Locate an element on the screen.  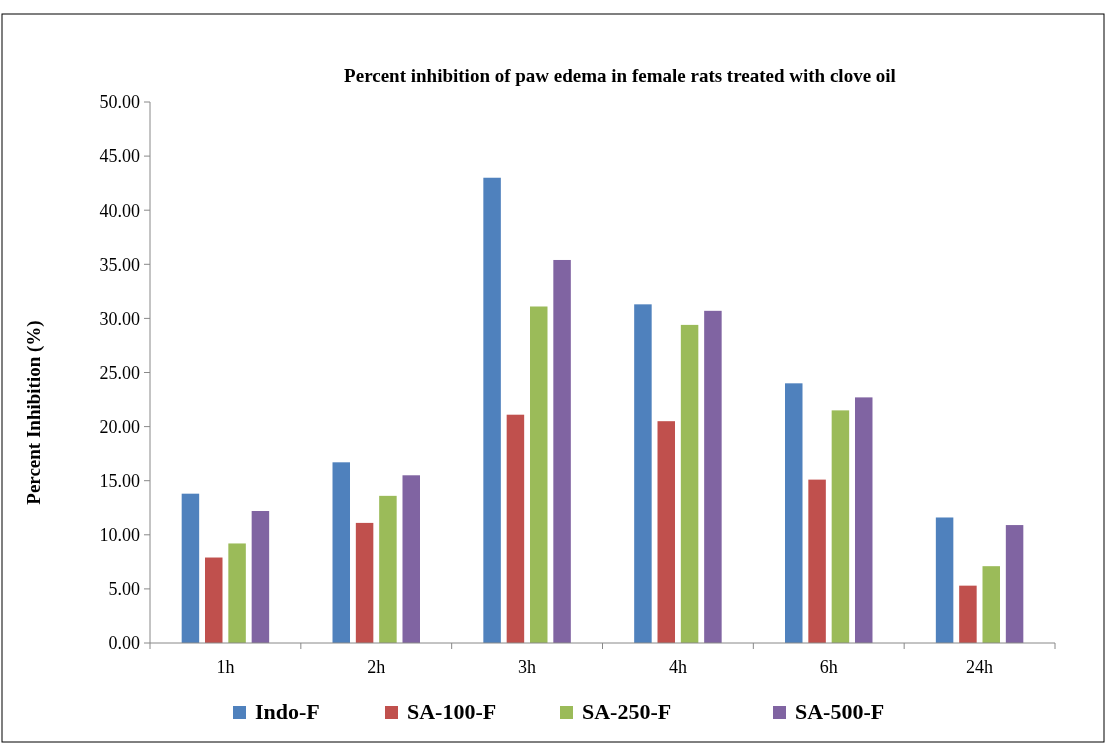
y-axis-title: Percent Inhibition (%) is located at coordinates (34, 412).